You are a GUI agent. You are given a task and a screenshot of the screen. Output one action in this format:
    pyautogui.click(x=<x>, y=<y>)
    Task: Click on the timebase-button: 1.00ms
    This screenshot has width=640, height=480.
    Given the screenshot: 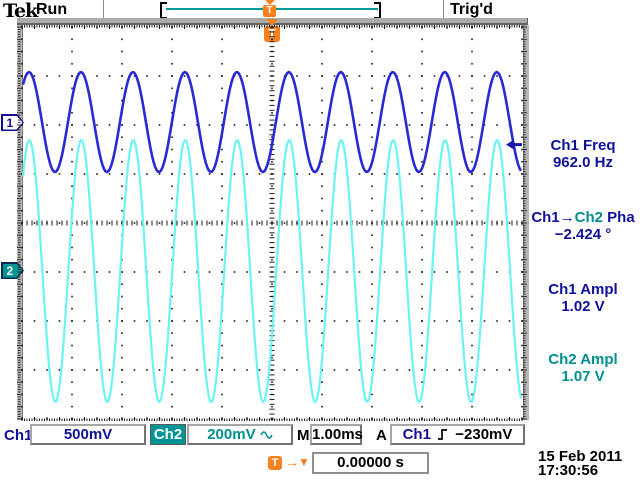 What is the action you would take?
    pyautogui.click(x=336, y=434)
    